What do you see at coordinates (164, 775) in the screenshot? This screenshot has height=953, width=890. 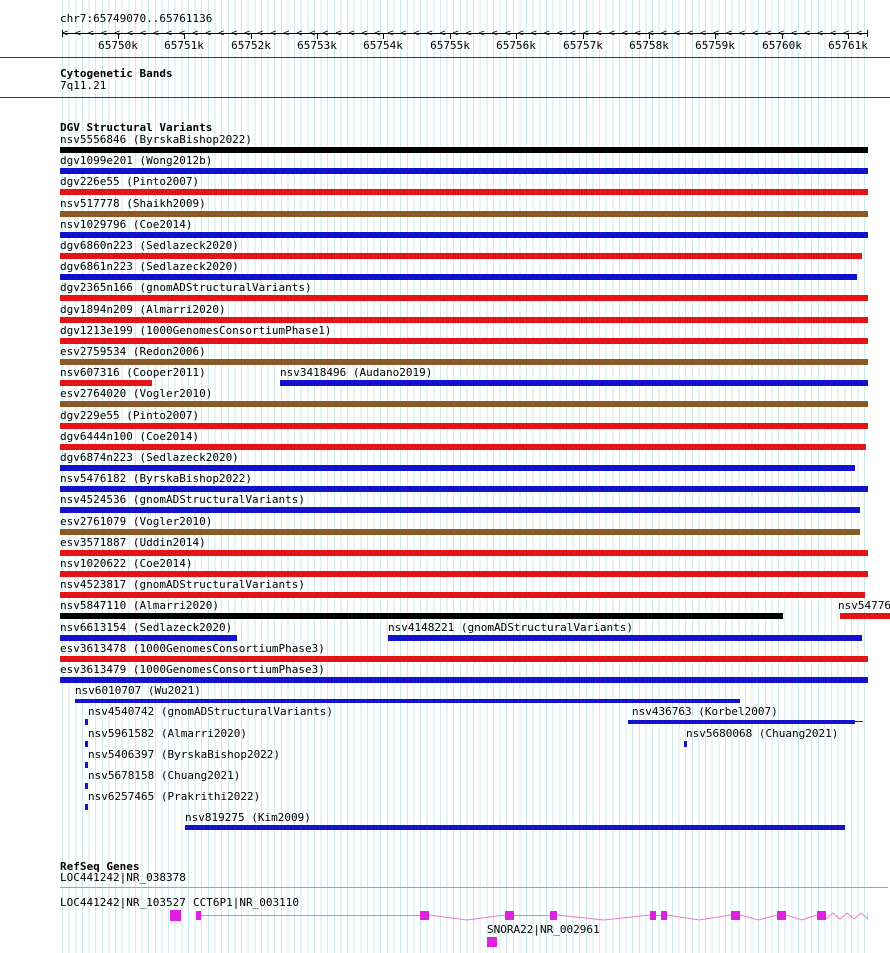 I see `variant-label: nsv5678158 (Chuang2021)` at bounding box center [164, 775].